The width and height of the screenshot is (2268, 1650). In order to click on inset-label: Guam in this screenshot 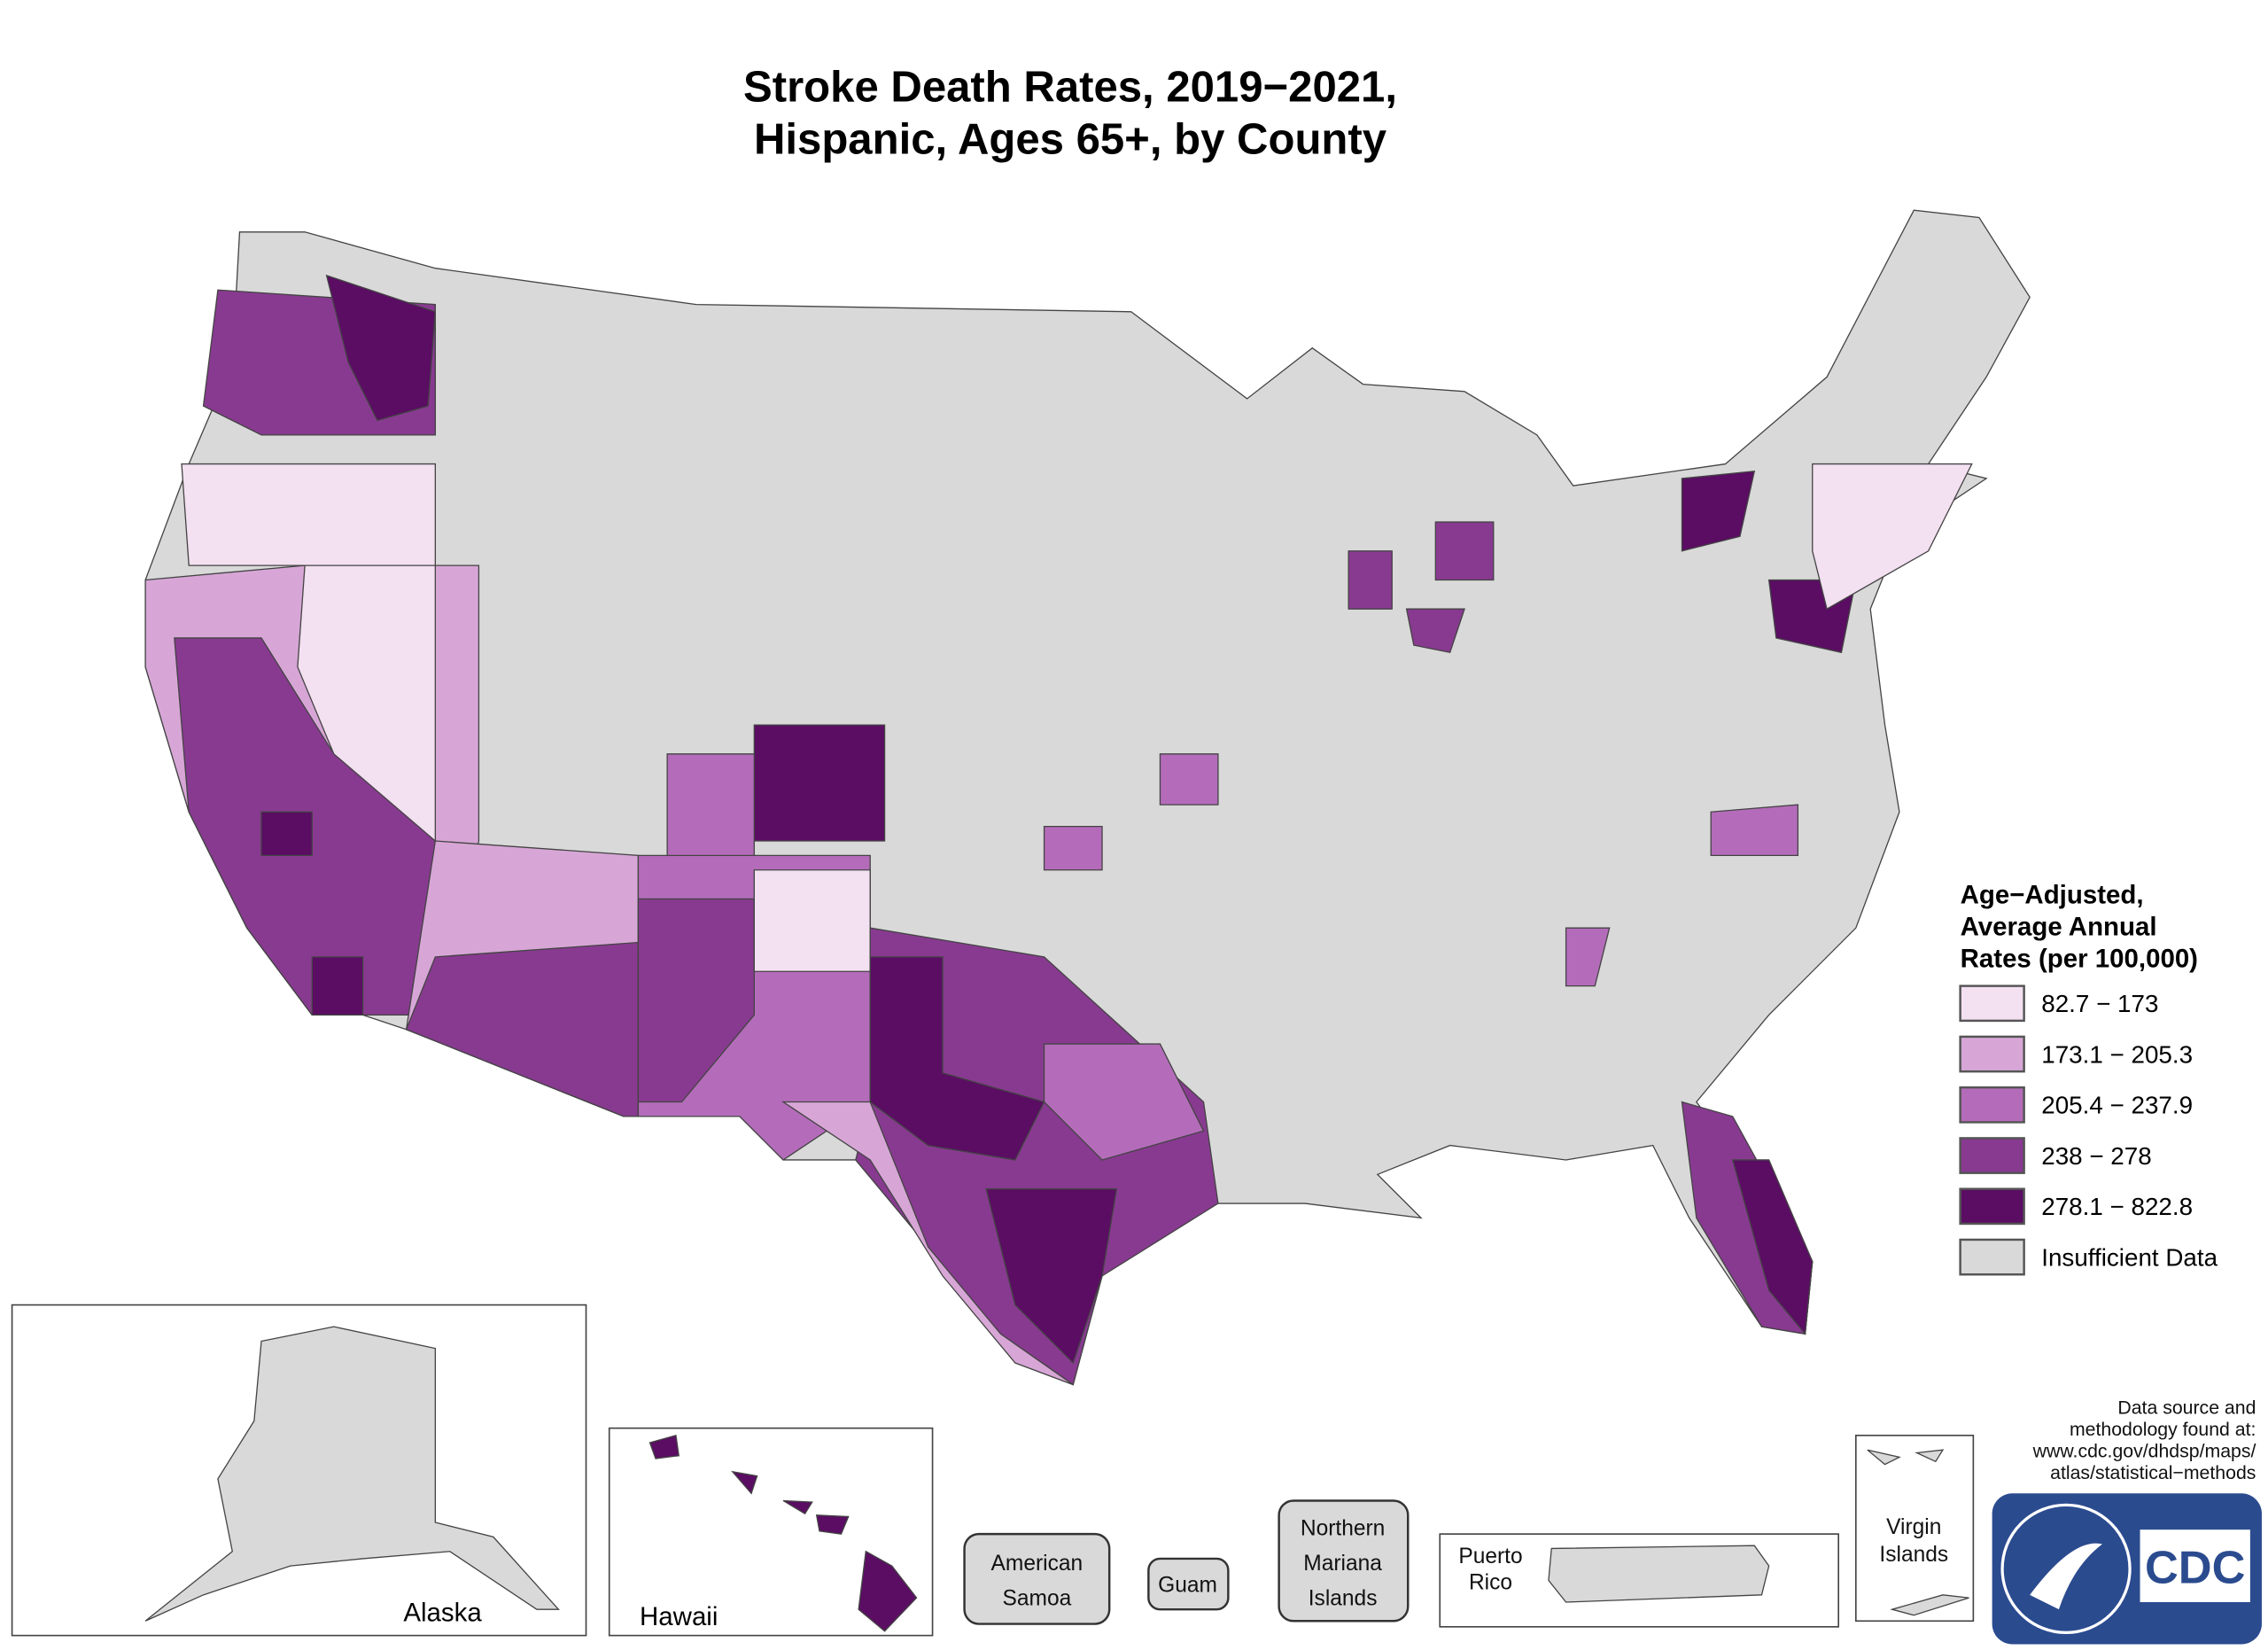, I will do `click(1187, 1586)`.